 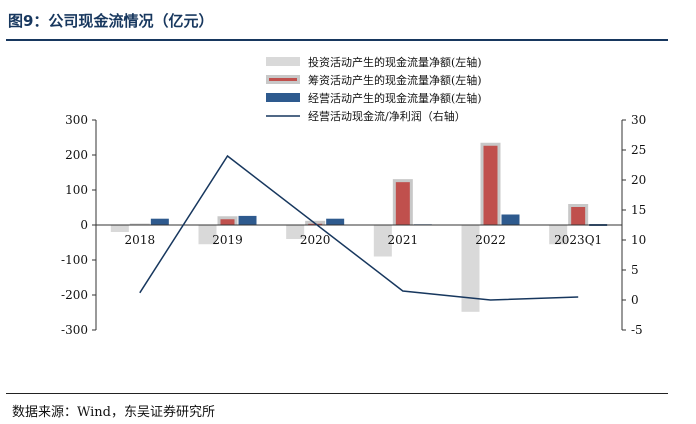 What do you see at coordinates (76, 155) in the screenshot?
I see `left-tick-label: 200` at bounding box center [76, 155].